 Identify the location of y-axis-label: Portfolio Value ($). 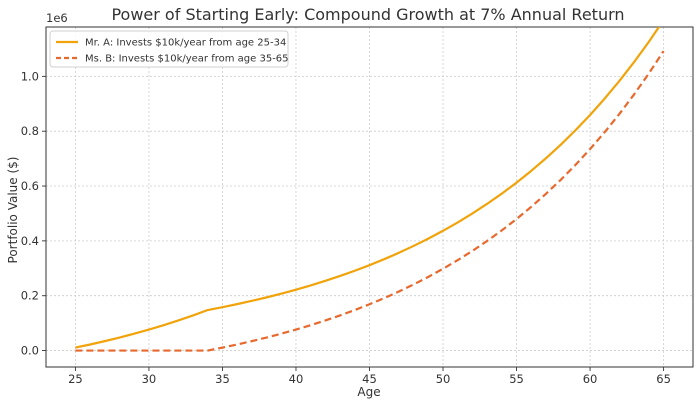
(13, 210).